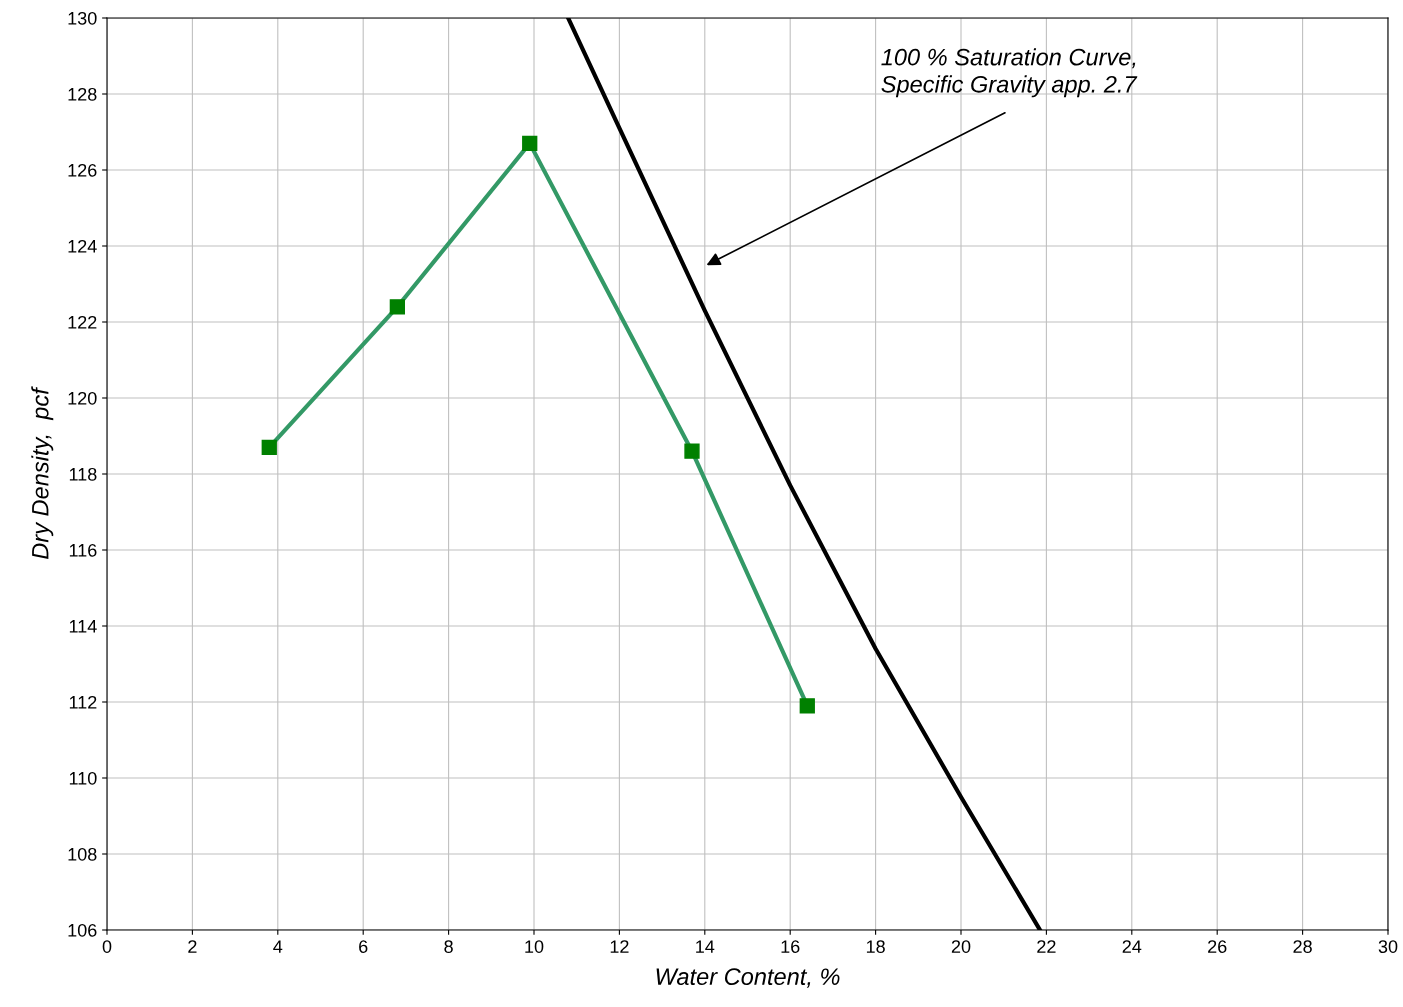 This screenshot has width=1403, height=1007. Describe the element at coordinates (363, 946) in the screenshot. I see `x-tick-label: 6` at that location.